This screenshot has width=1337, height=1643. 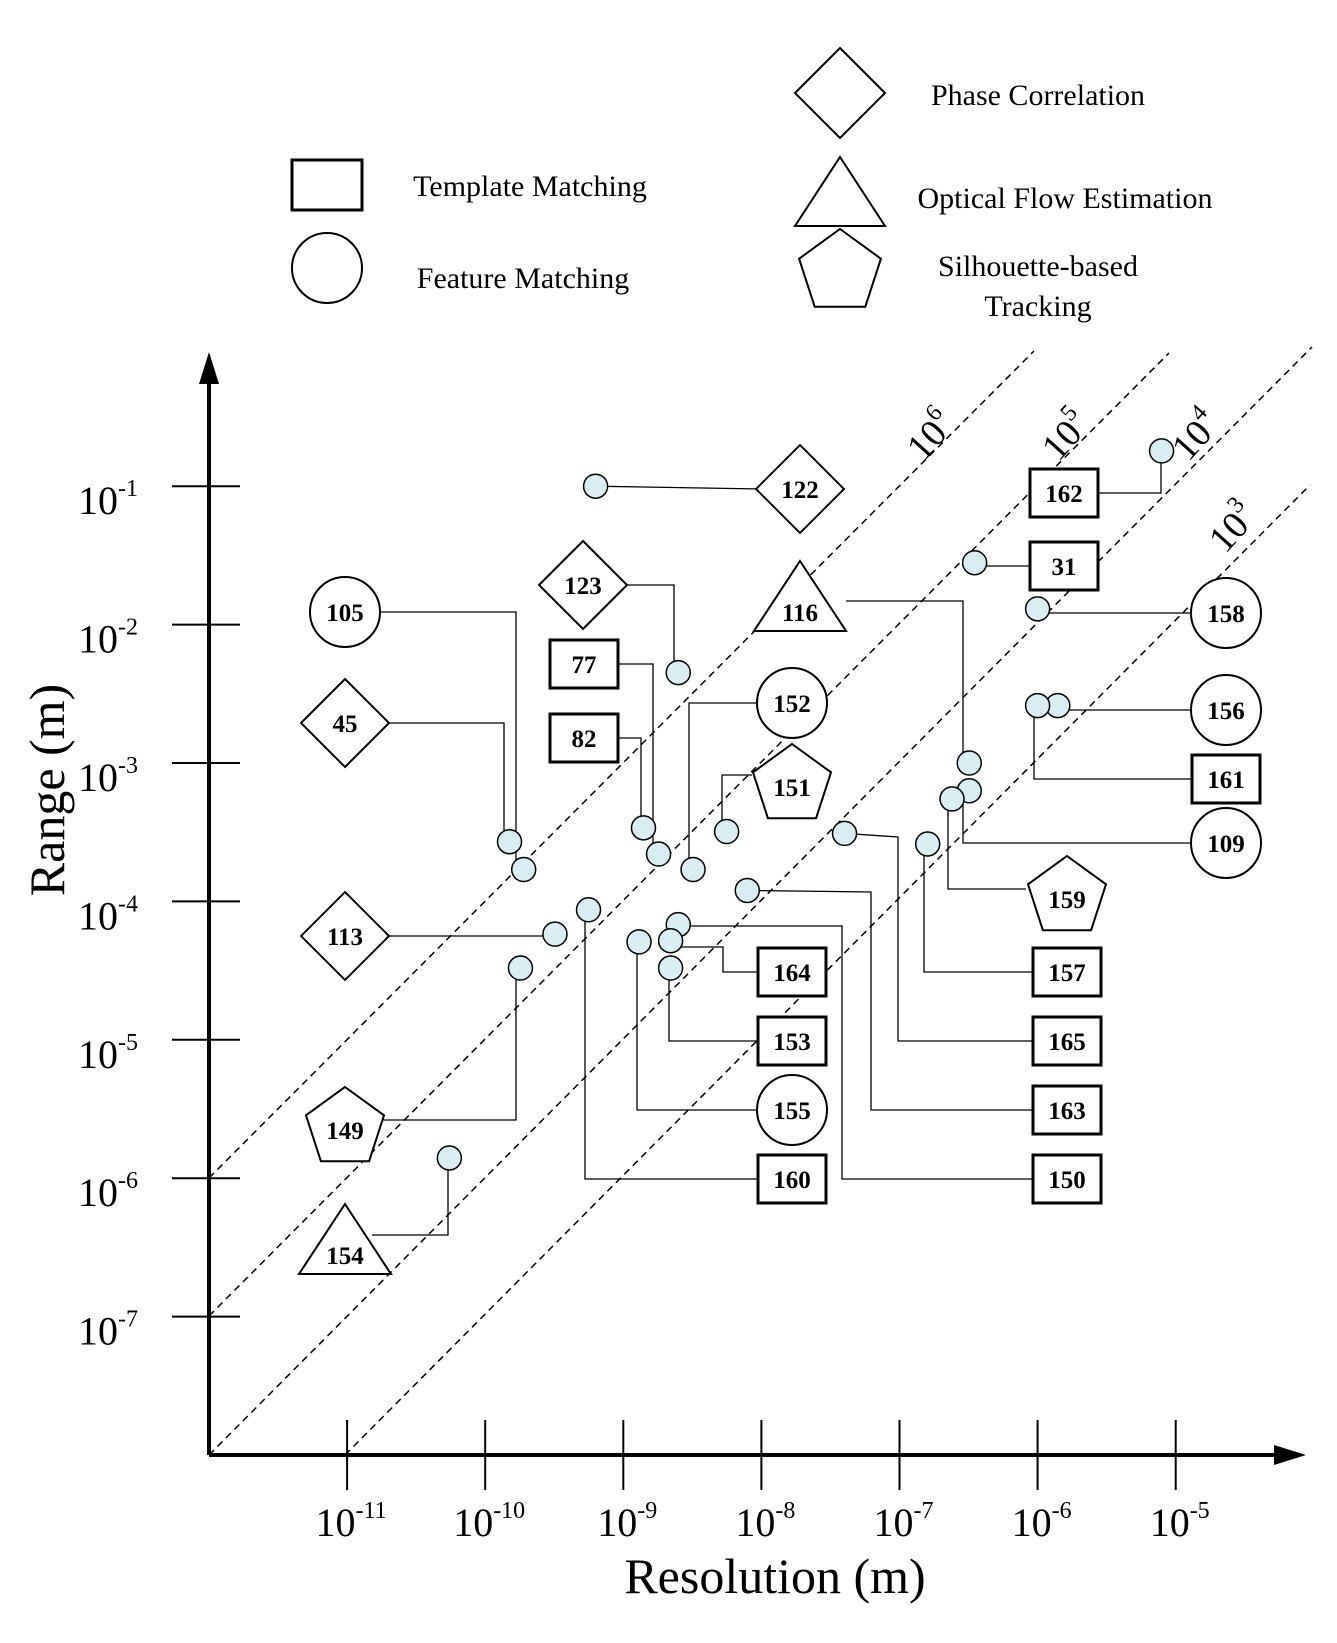 I want to click on y-tick-label: 10⁻³, so click(x=108, y=776).